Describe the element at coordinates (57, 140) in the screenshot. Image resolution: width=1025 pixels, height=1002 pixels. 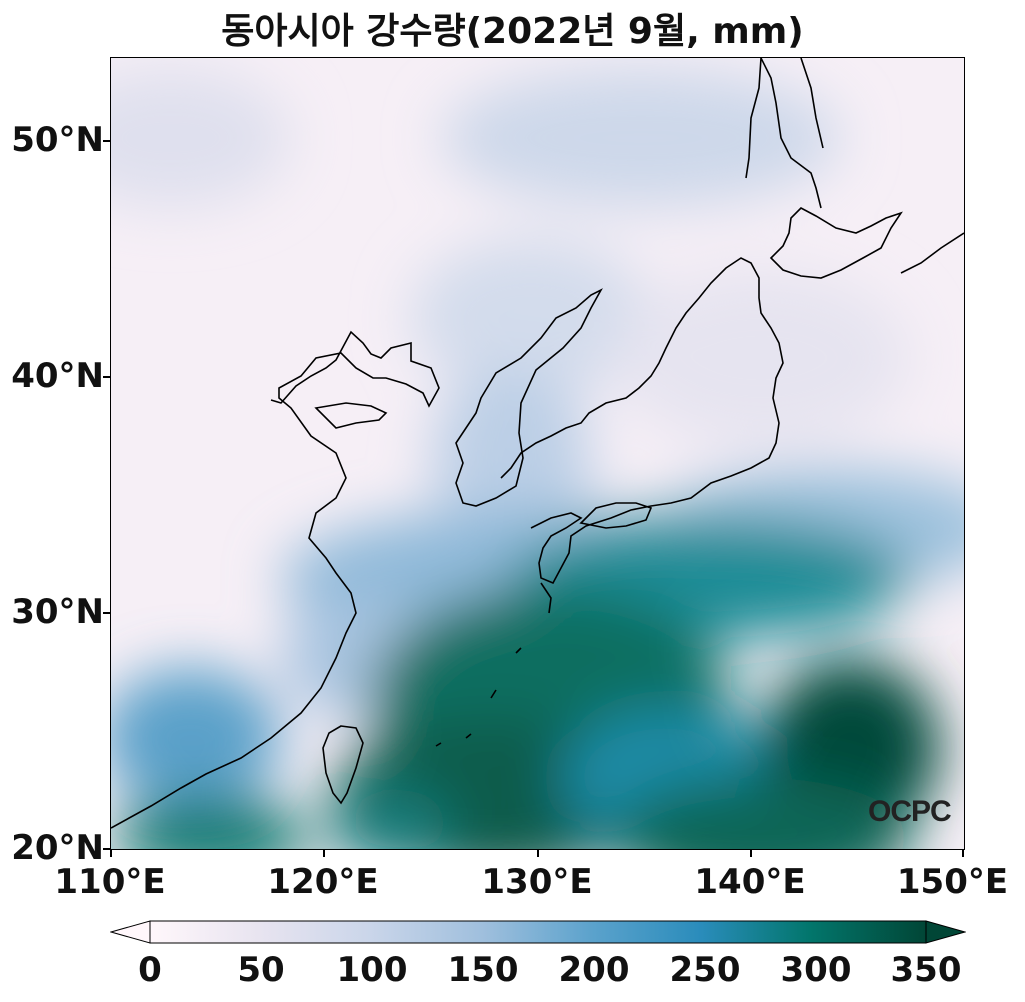
I see `y-tick-label: 50°N` at that location.